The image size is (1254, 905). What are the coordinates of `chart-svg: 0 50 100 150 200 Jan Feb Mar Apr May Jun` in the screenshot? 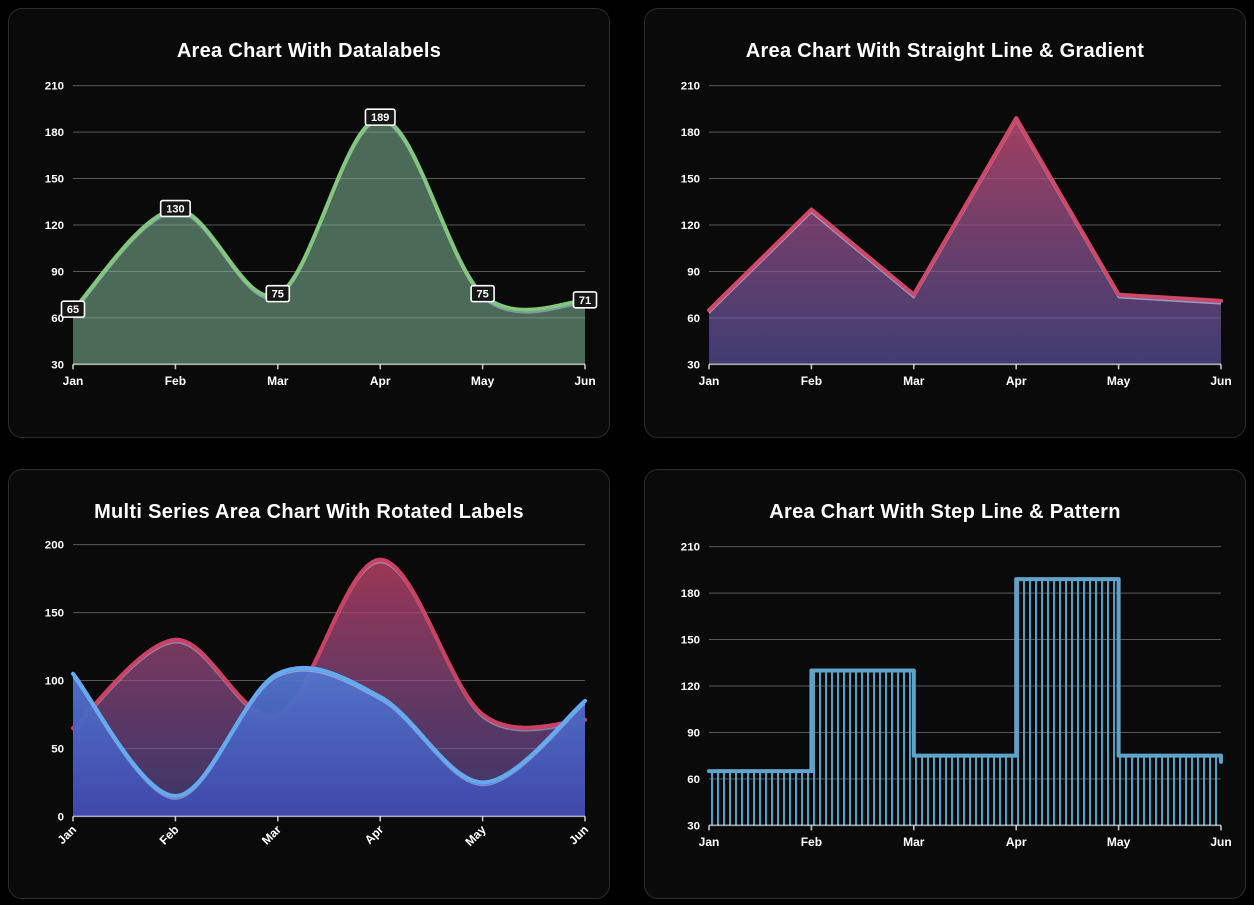 It's located at (318, 694).